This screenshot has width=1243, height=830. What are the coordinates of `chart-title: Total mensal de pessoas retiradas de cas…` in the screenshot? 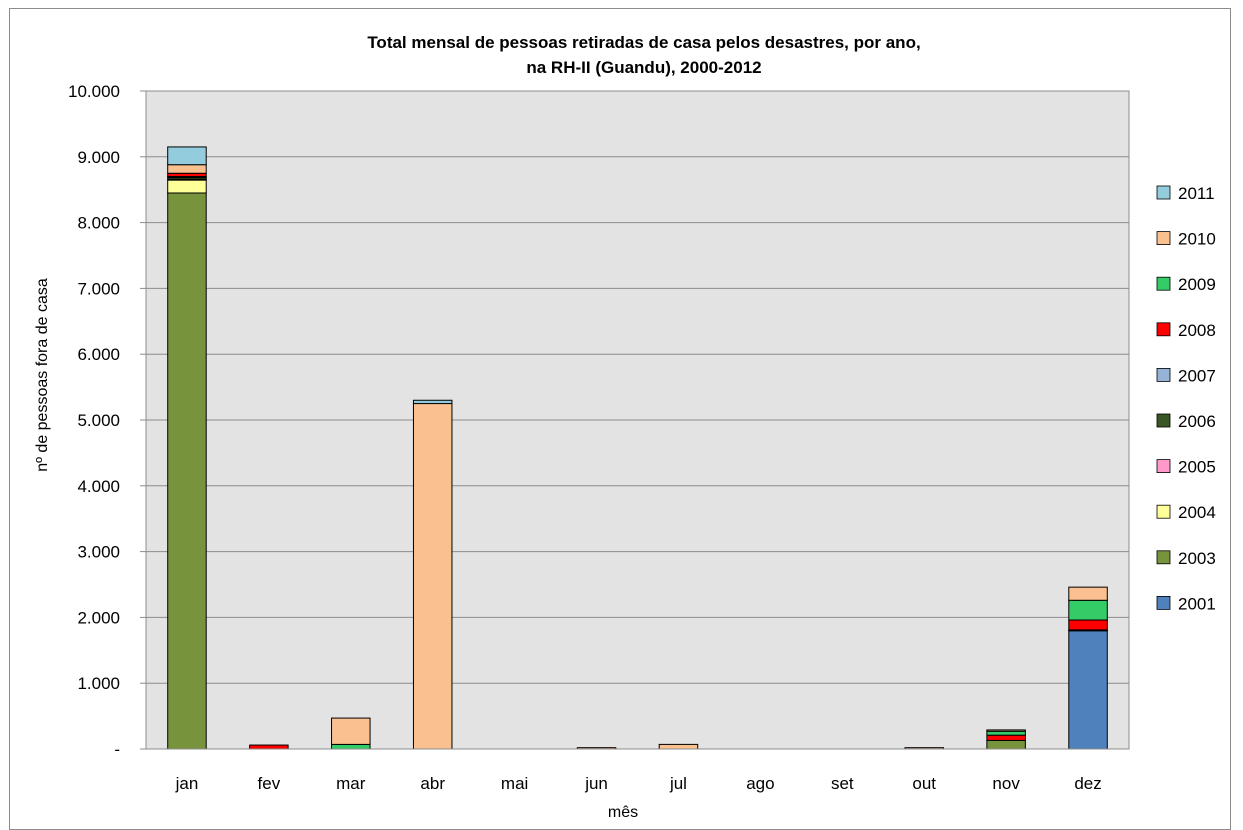 It's located at (643, 42).